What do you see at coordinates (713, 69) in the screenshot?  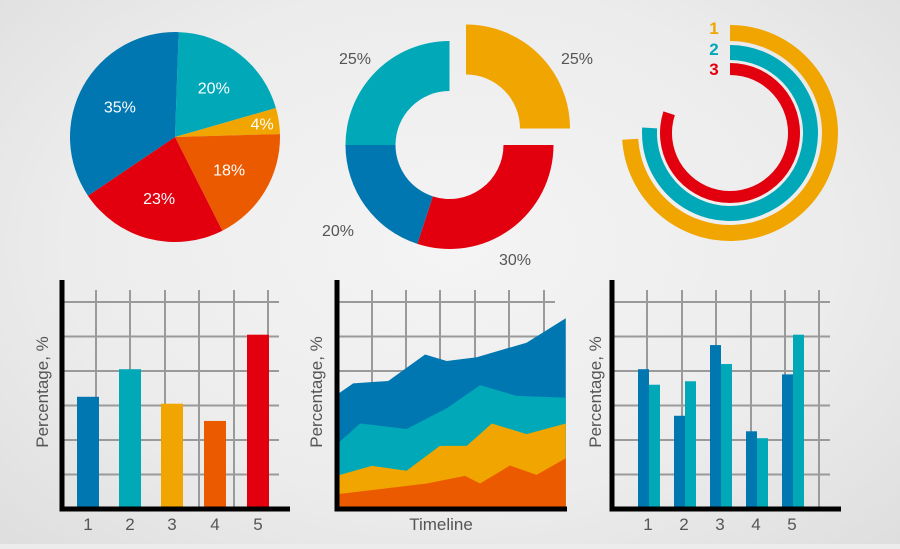 I see `radial-label-3: 3` at bounding box center [713, 69].